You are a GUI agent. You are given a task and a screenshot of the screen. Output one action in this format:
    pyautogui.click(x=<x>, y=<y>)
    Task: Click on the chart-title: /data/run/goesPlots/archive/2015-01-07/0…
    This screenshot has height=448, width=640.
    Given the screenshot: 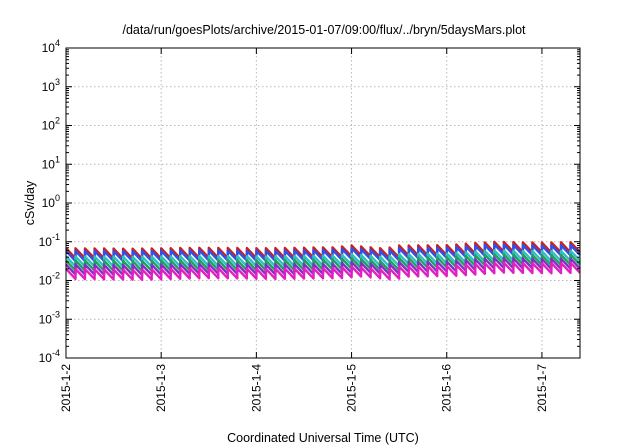 What is the action you would take?
    pyautogui.click(x=324, y=30)
    